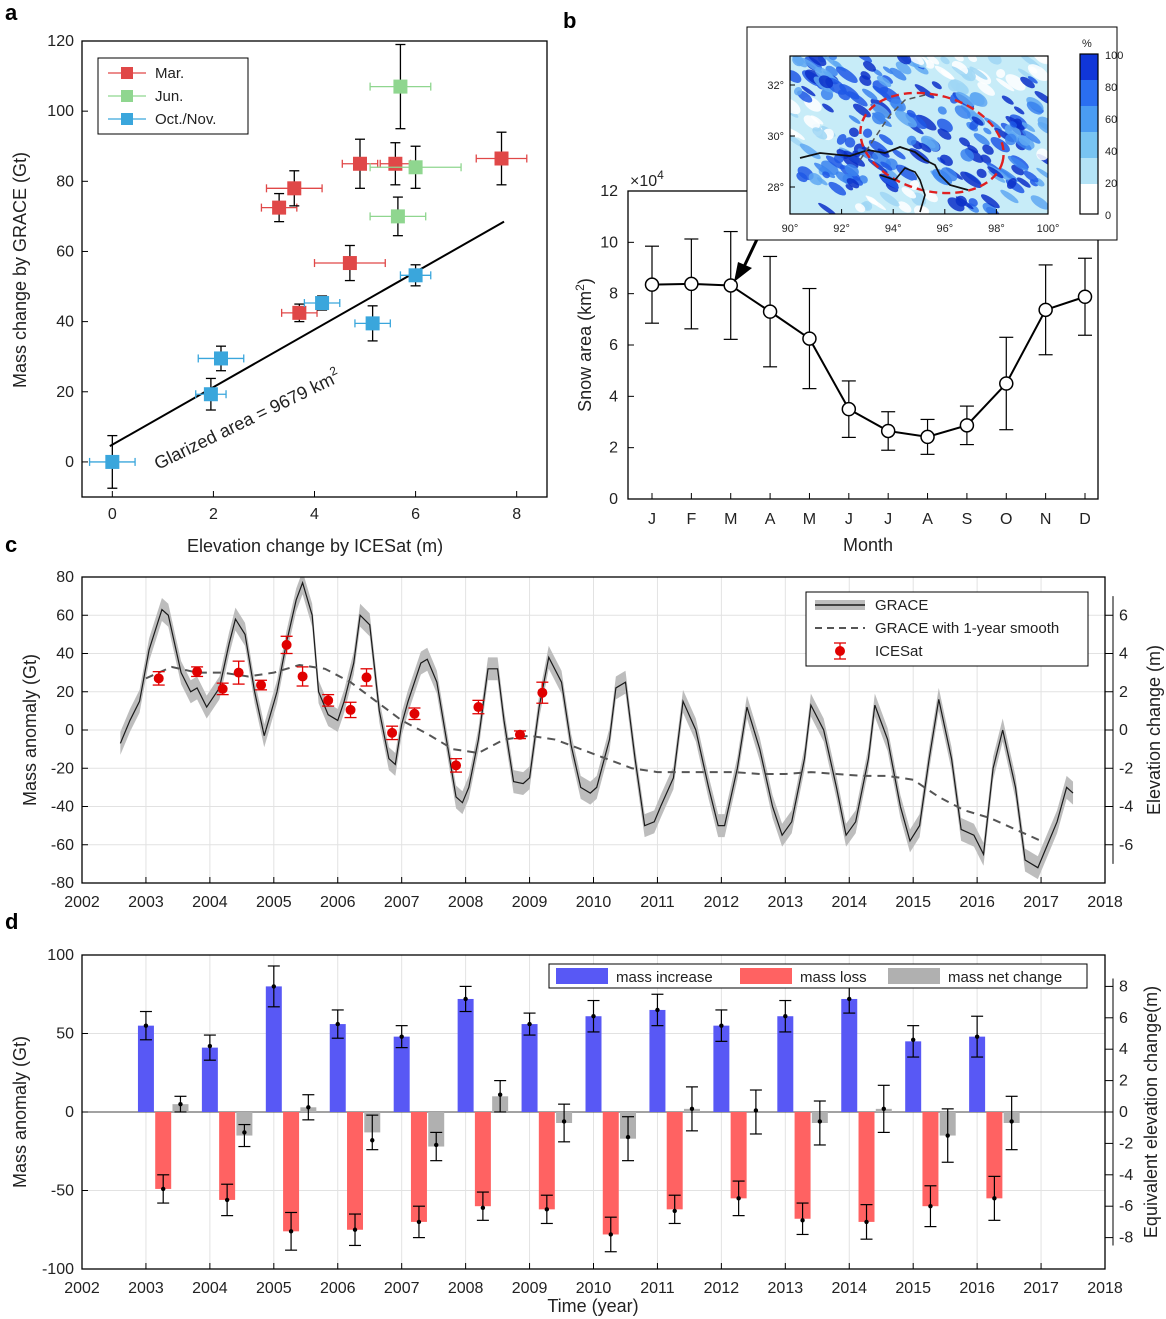 The image size is (1166, 1319). I want to click on x-tick-label: 2009, so click(530, 1288).